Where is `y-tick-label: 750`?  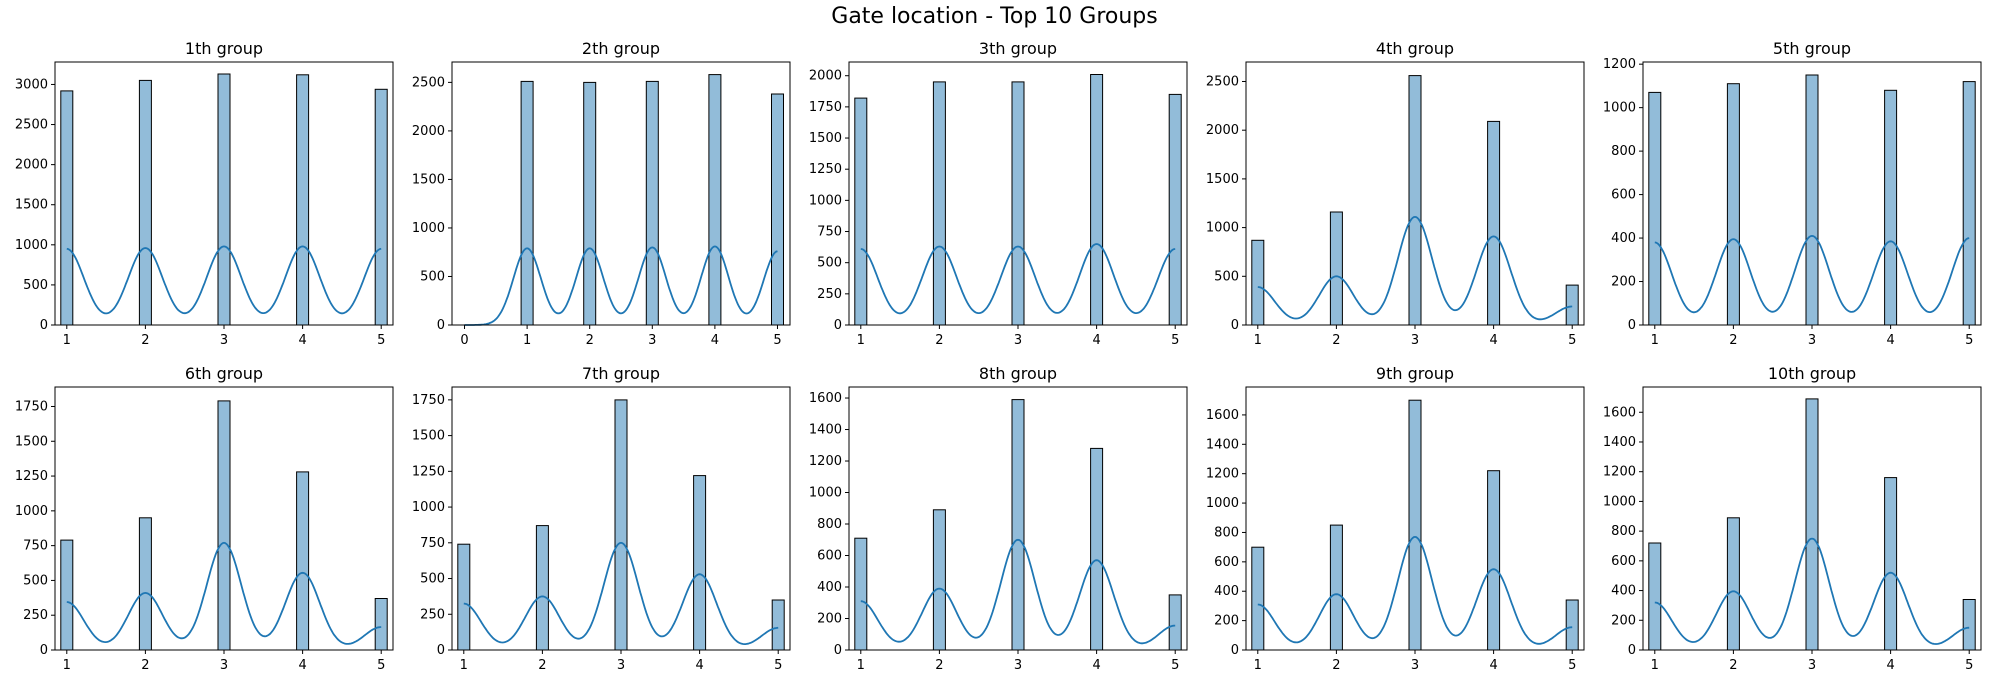
y-tick-label: 750 is located at coordinates (35, 546).